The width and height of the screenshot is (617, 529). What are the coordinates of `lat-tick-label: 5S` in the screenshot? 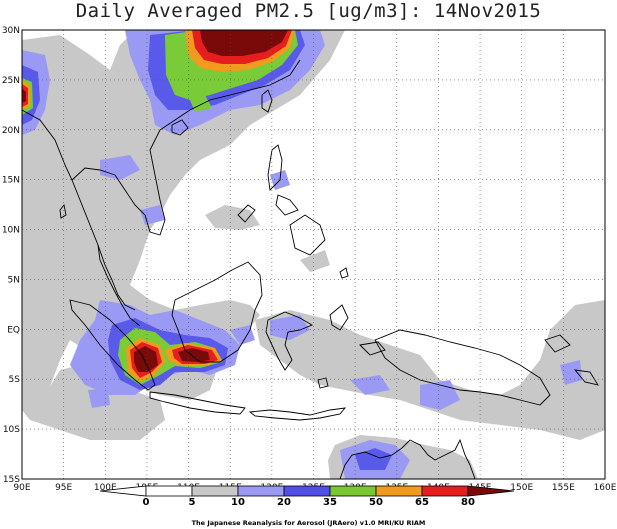 It's located at (15, 380).